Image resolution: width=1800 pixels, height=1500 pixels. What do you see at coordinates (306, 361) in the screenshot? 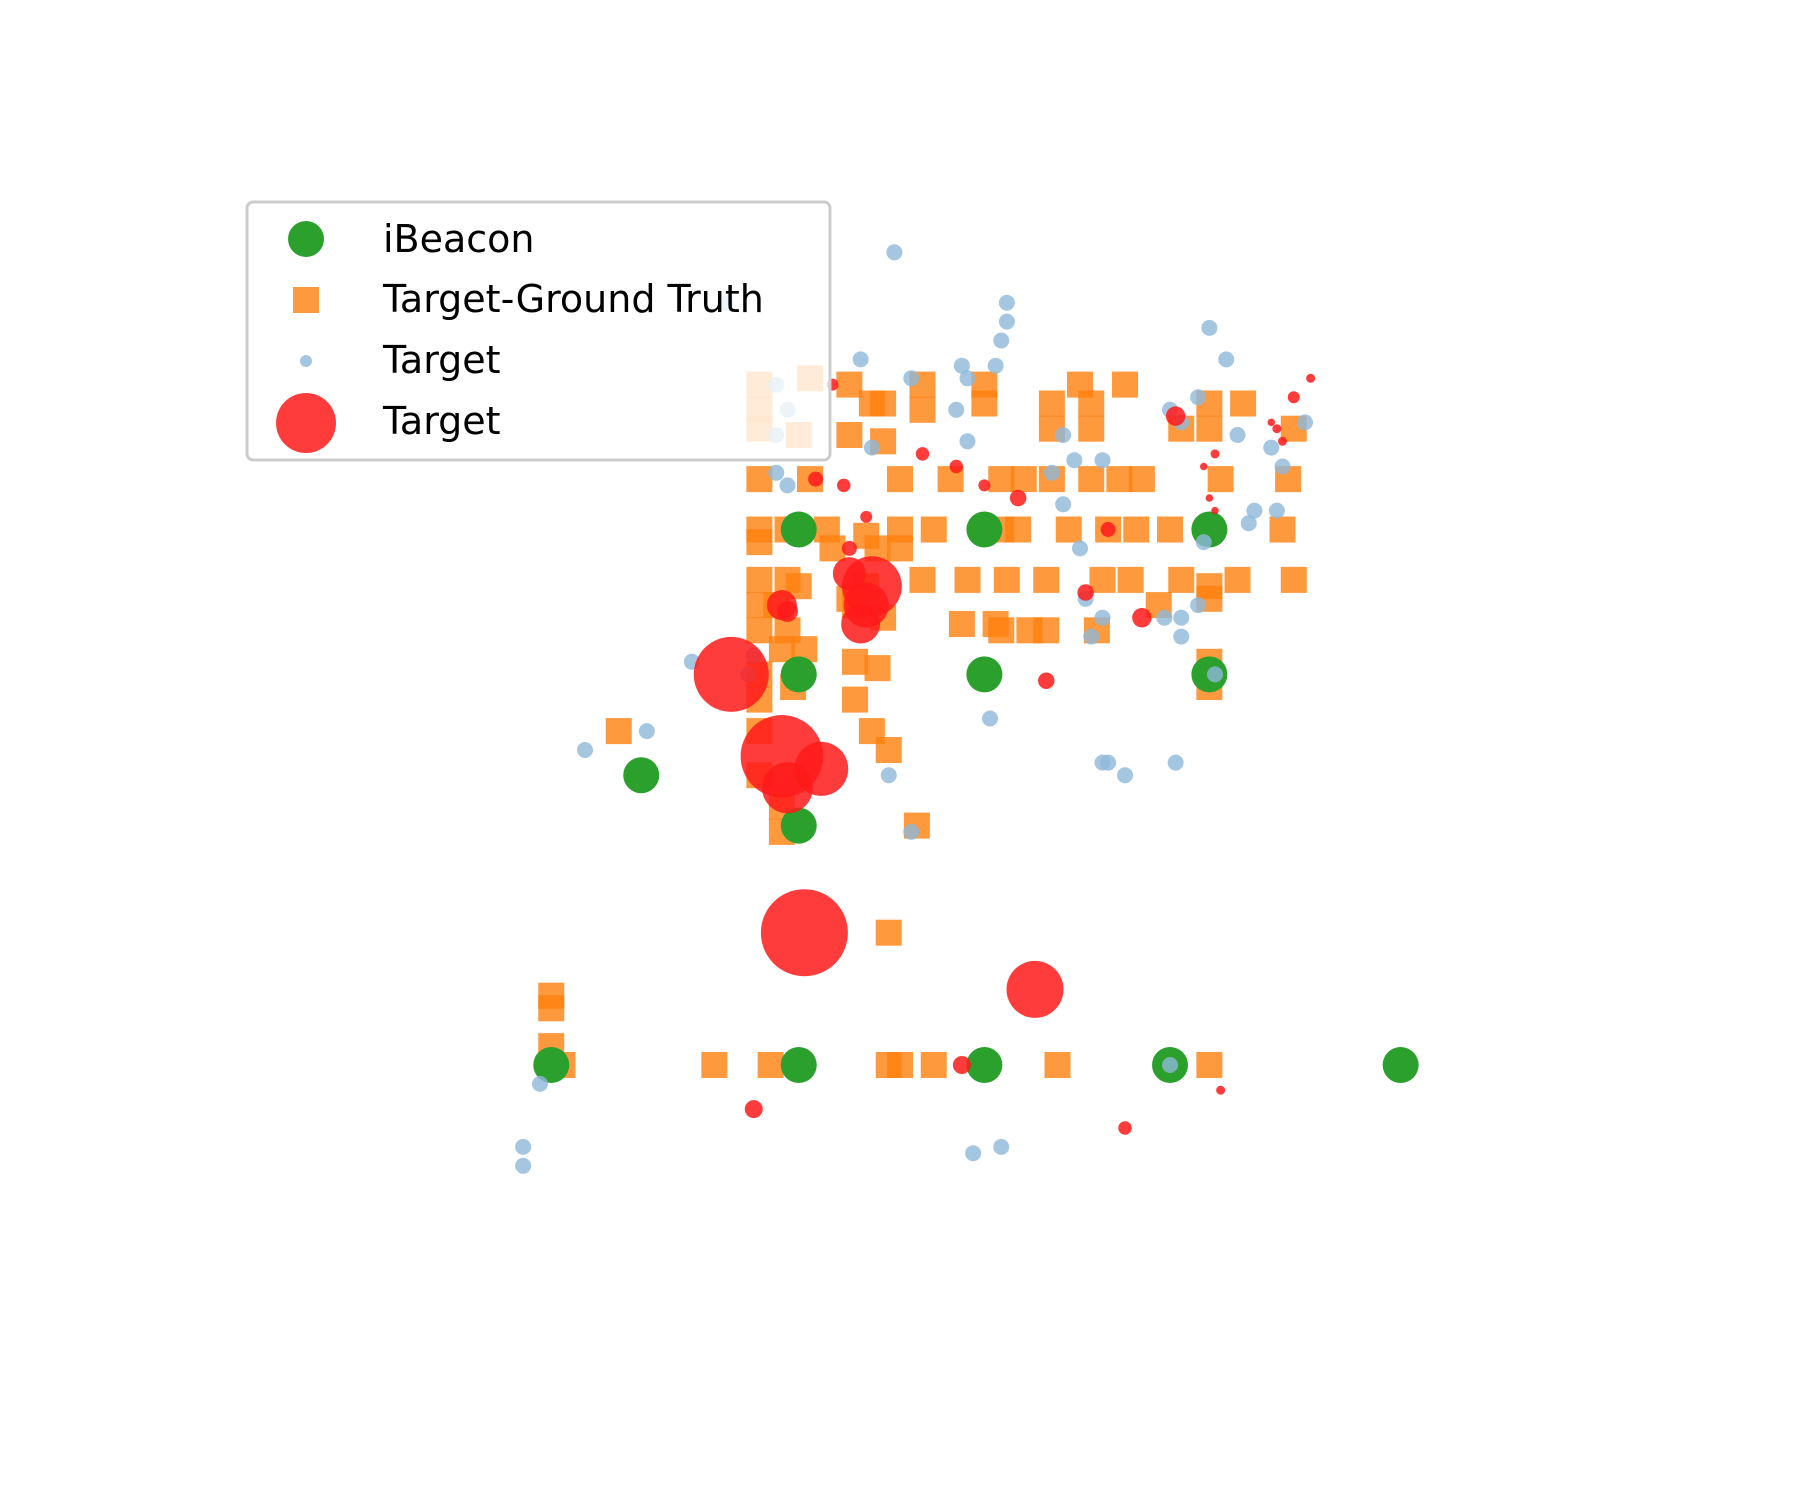
I see `legend-marker-target-blue` at bounding box center [306, 361].